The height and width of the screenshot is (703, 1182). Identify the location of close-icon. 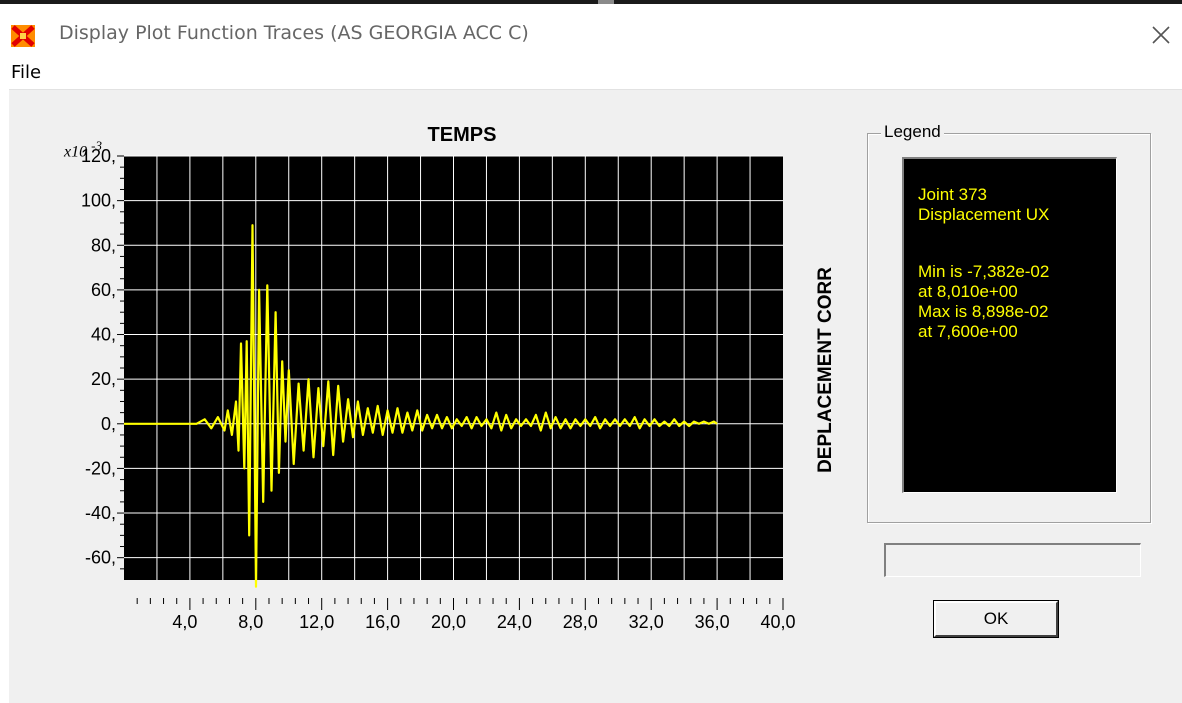
(1161, 35).